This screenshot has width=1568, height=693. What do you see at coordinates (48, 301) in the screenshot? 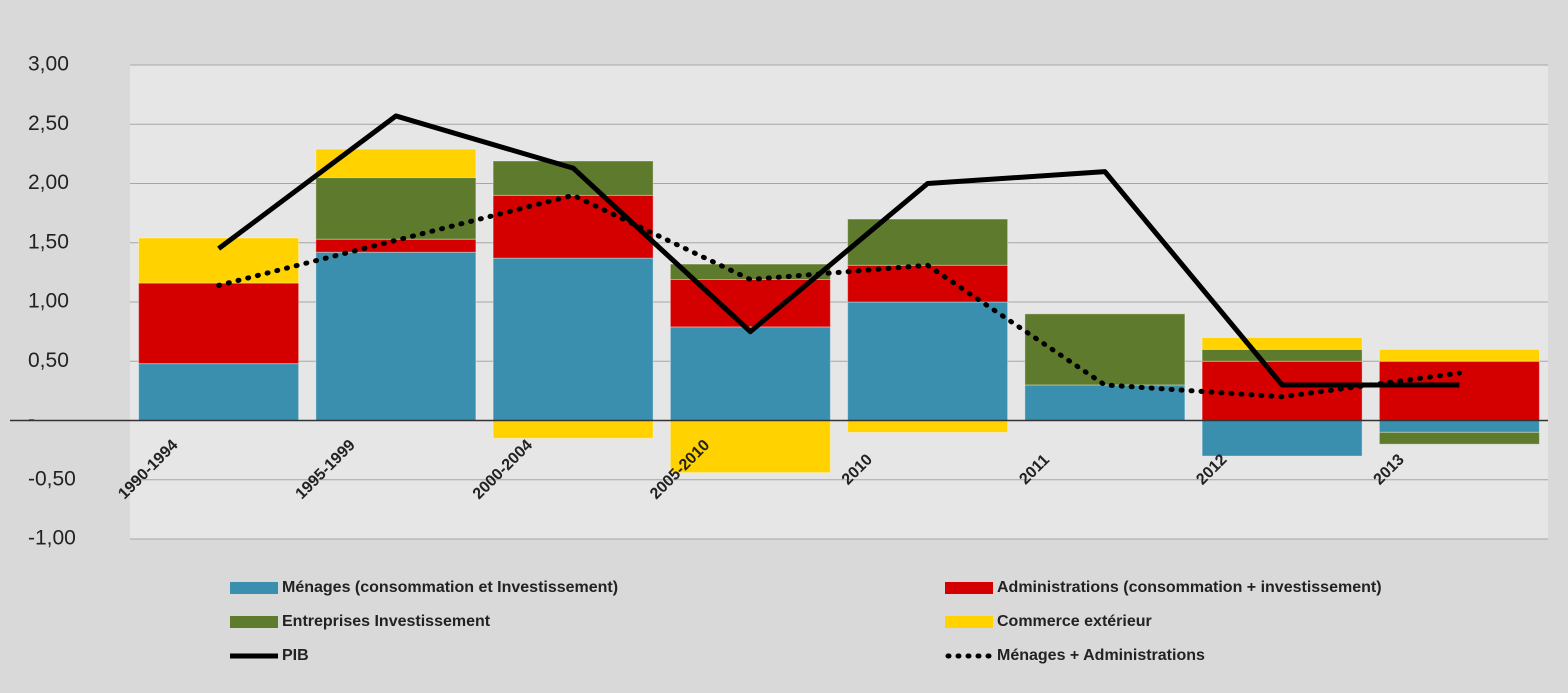
I see `y-tick-label: 1,00` at bounding box center [48, 301].